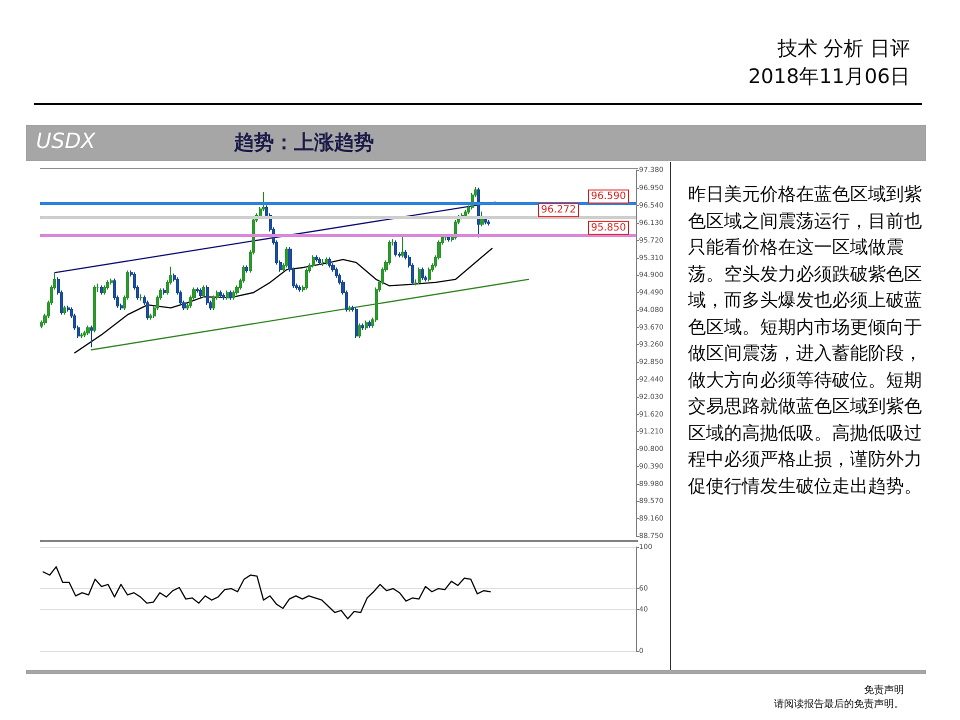 This screenshot has width=960, height=720. I want to click on chart-subtitle: 趋势：上涨趋势, so click(304, 142).